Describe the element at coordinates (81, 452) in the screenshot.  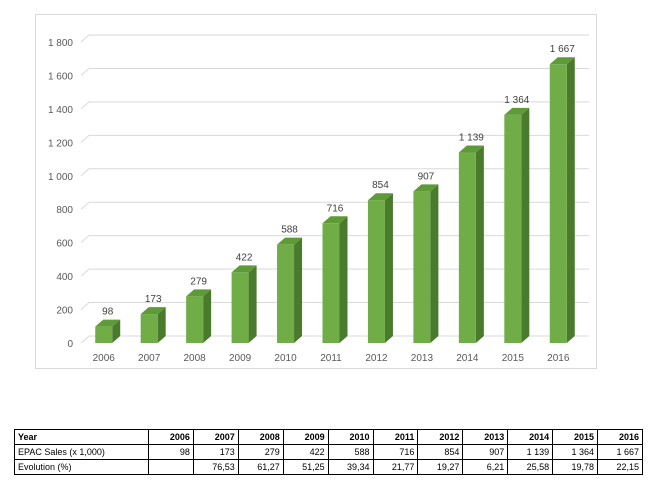
I see `table-cell: EPAC Sales (x 1,000)` at that location.